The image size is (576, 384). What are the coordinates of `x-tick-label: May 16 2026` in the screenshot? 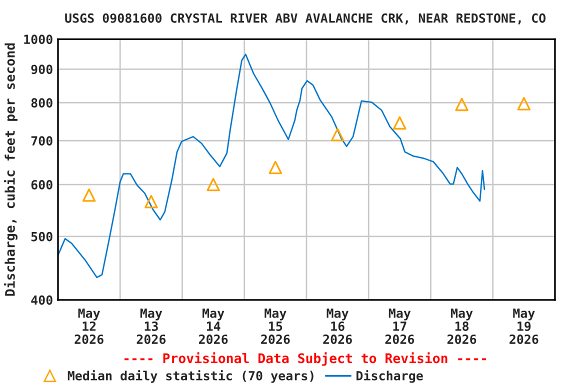 It's located at (337, 326).